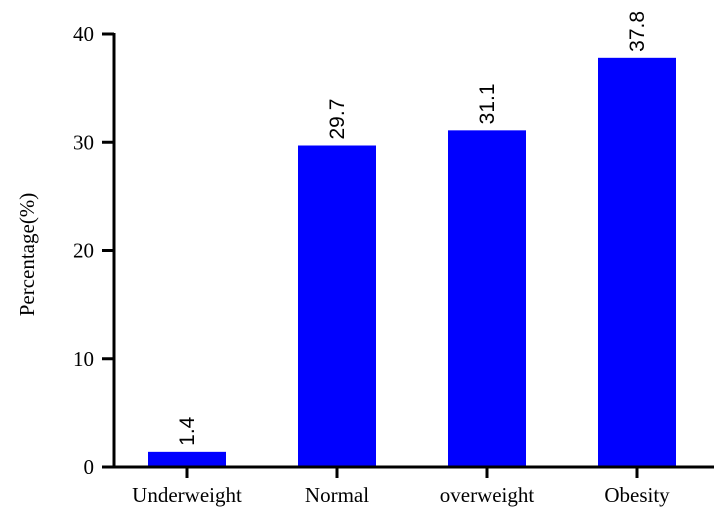  I want to click on x-tick-label: Underweight, so click(187, 495).